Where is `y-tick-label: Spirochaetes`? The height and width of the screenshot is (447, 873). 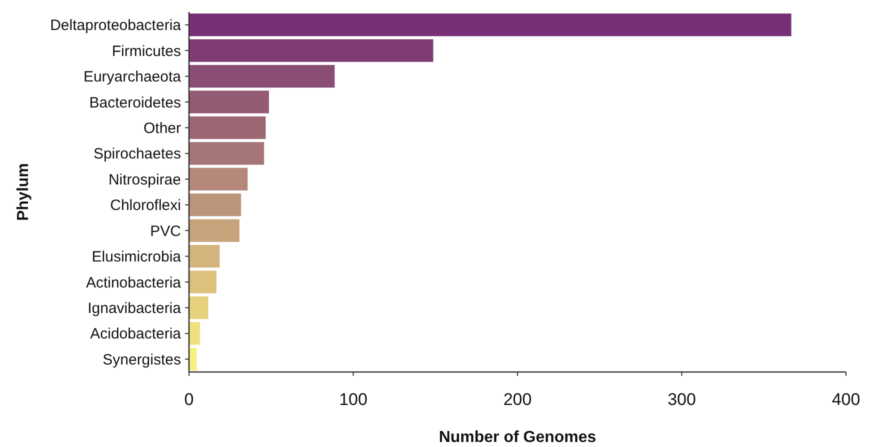
y-tick-label: Spirochaetes is located at coordinates (137, 154).